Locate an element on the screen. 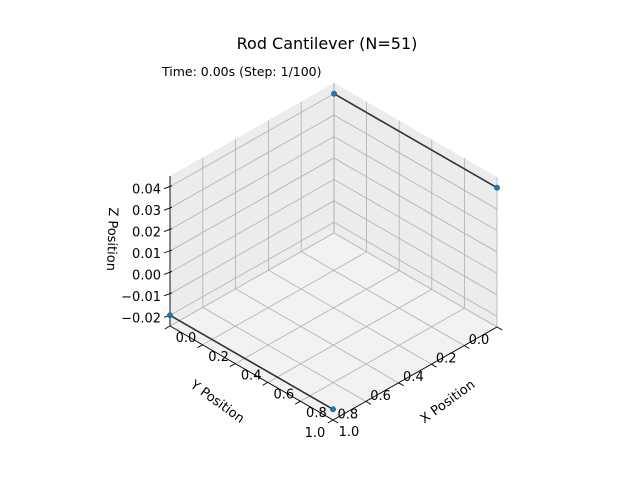  y-tick-label: 1.0 is located at coordinates (315, 433).